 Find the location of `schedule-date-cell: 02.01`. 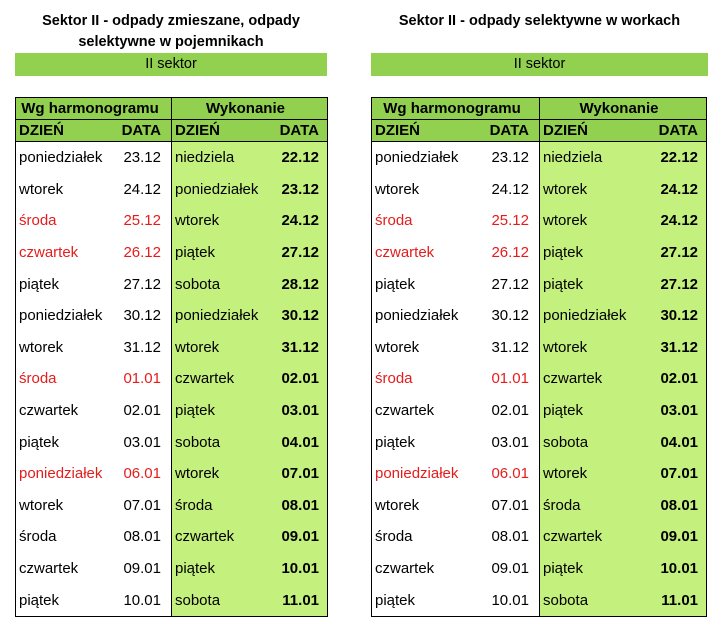

schedule-date-cell: 02.01 is located at coordinates (511, 410).